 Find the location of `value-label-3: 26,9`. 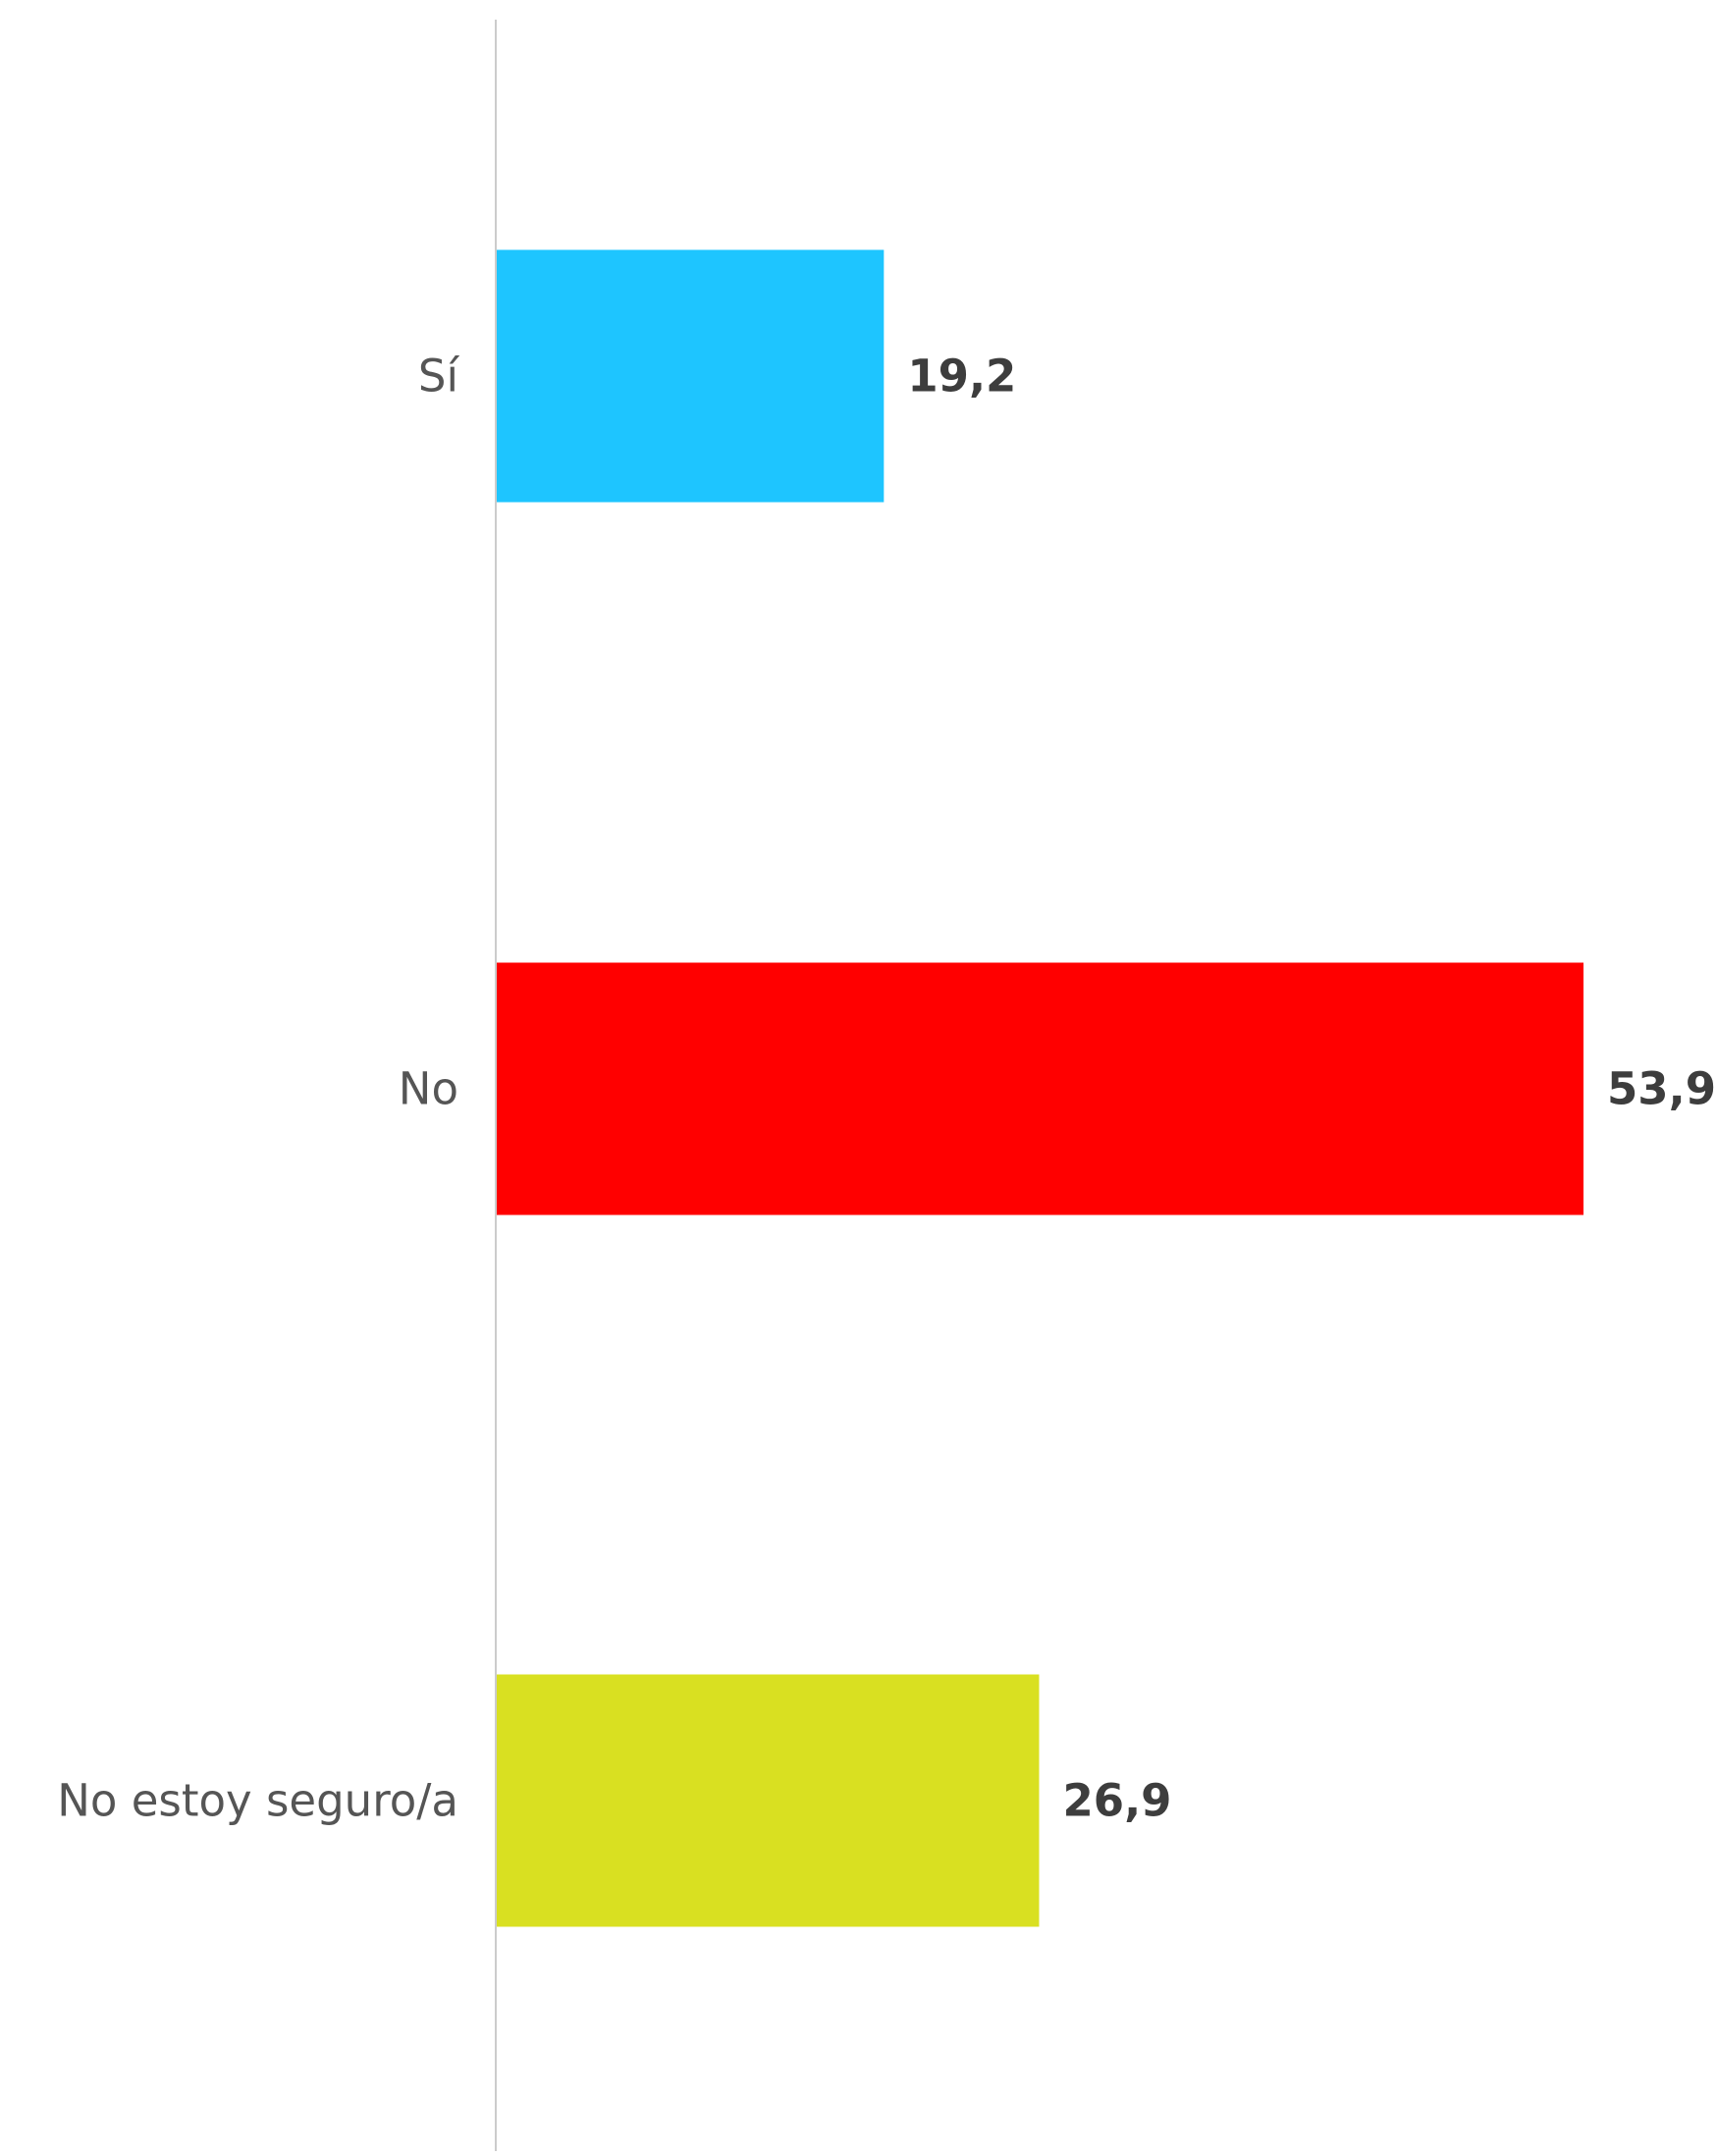

value-label-3: 26,9 is located at coordinates (1116, 1801).